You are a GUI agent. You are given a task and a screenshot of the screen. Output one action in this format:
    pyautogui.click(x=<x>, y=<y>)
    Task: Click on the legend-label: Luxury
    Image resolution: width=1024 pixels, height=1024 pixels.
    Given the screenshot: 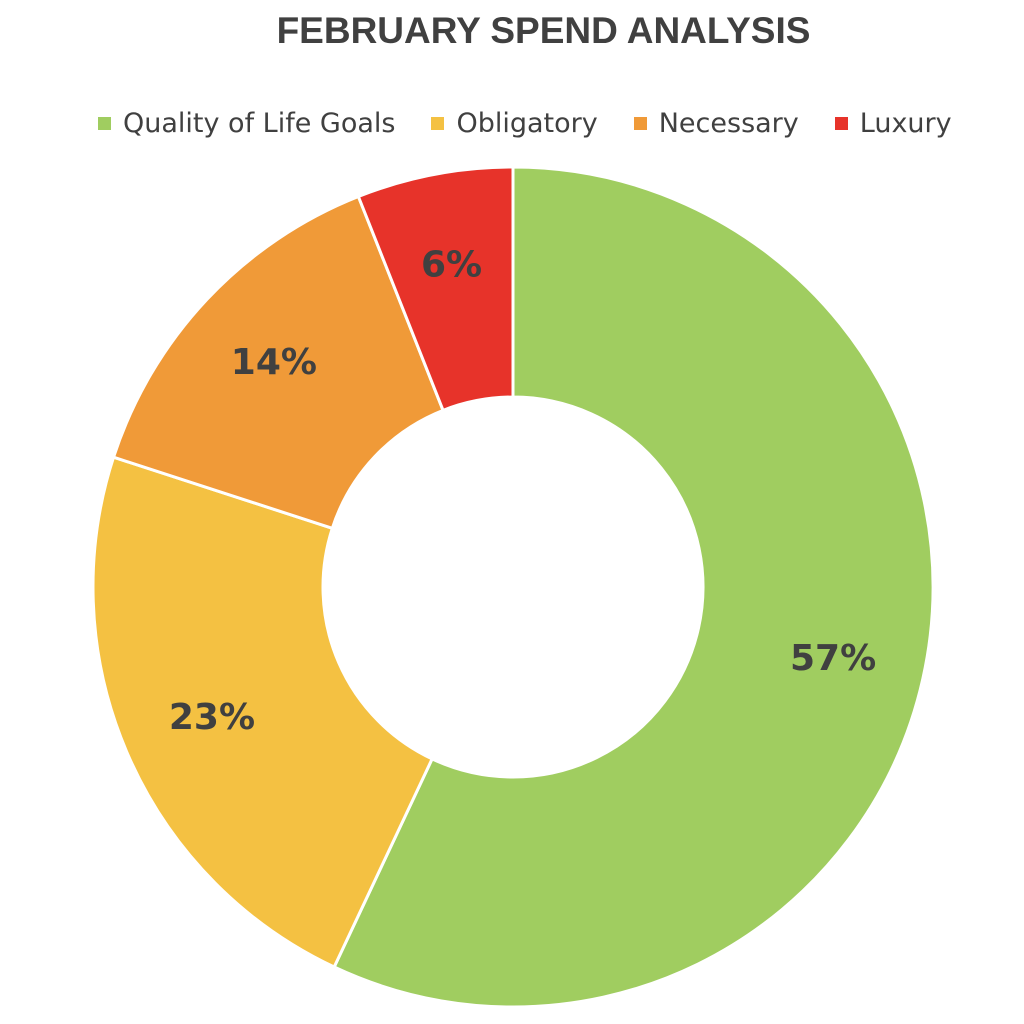 What is the action you would take?
    pyautogui.click(x=905, y=123)
    